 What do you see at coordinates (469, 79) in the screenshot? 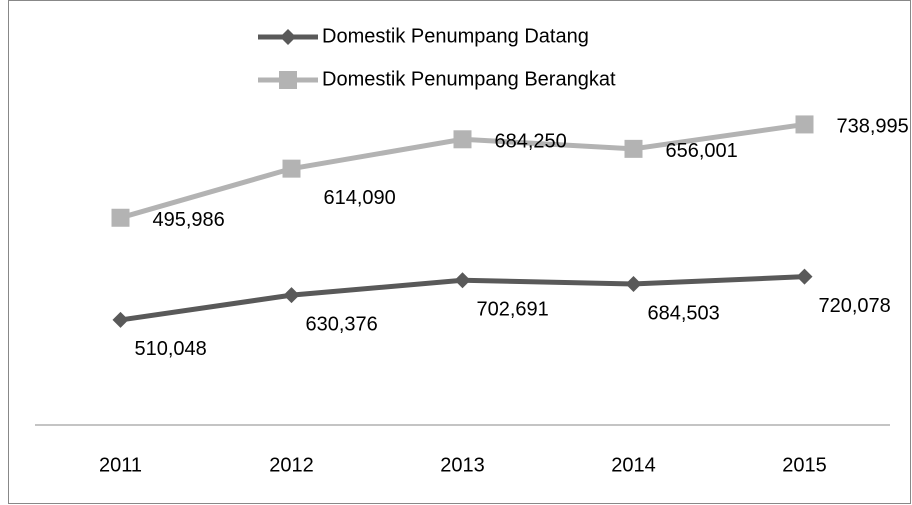
I see `legend-label: Domestik Penumpang Berangkat` at bounding box center [469, 79].